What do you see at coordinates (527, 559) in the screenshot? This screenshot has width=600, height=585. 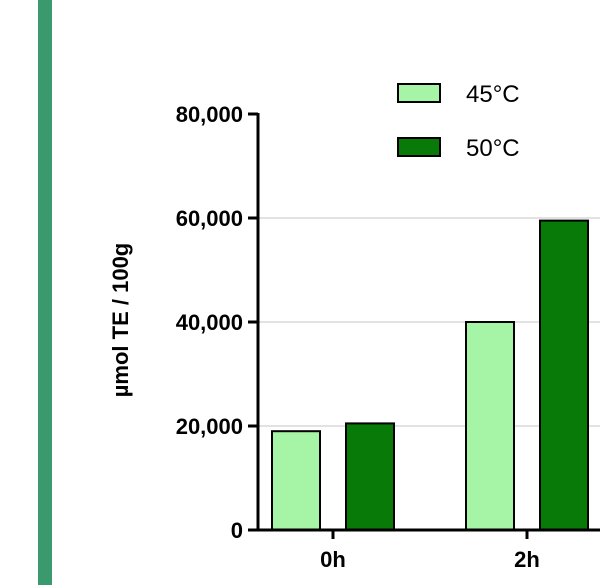 I see `x-tick-label-1: 2h` at bounding box center [527, 559].